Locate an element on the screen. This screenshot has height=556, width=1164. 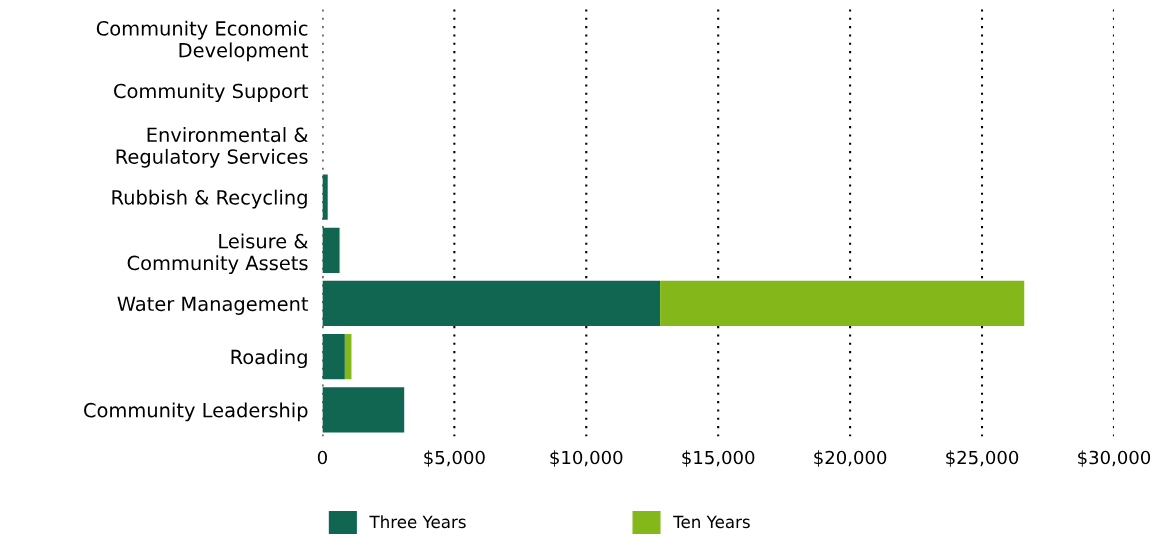
y-tick-label: Roading is located at coordinates (269, 359).